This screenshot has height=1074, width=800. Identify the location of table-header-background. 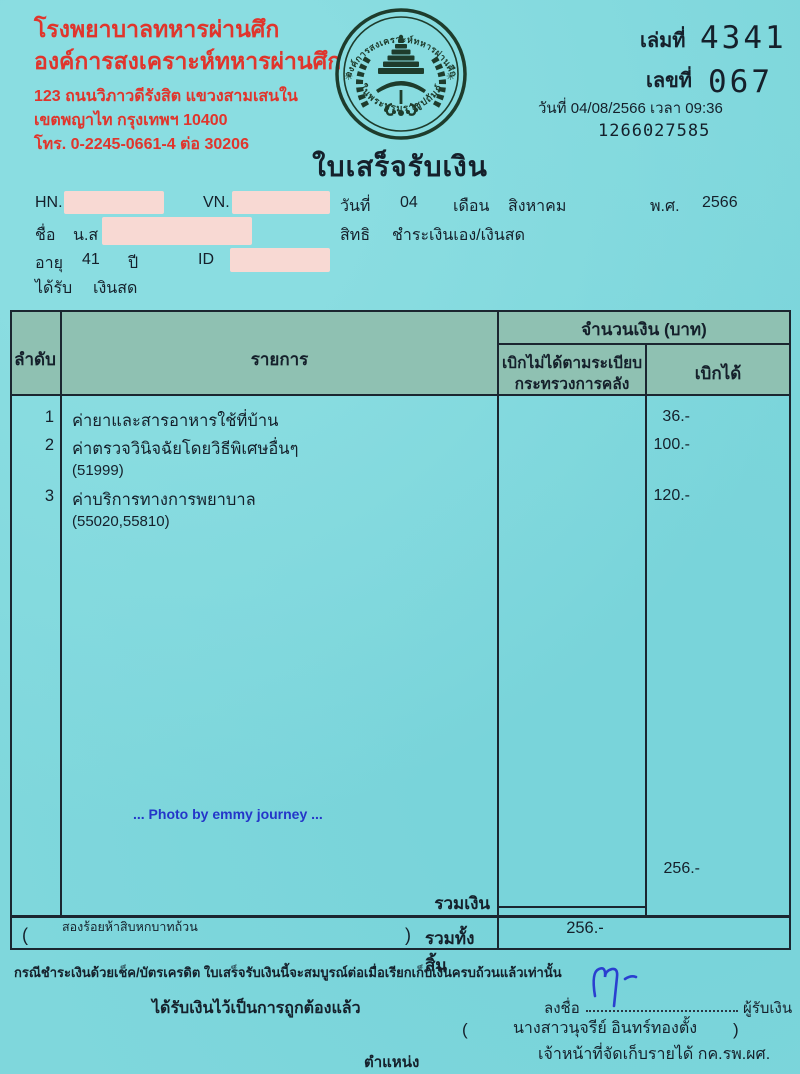
(400, 353).